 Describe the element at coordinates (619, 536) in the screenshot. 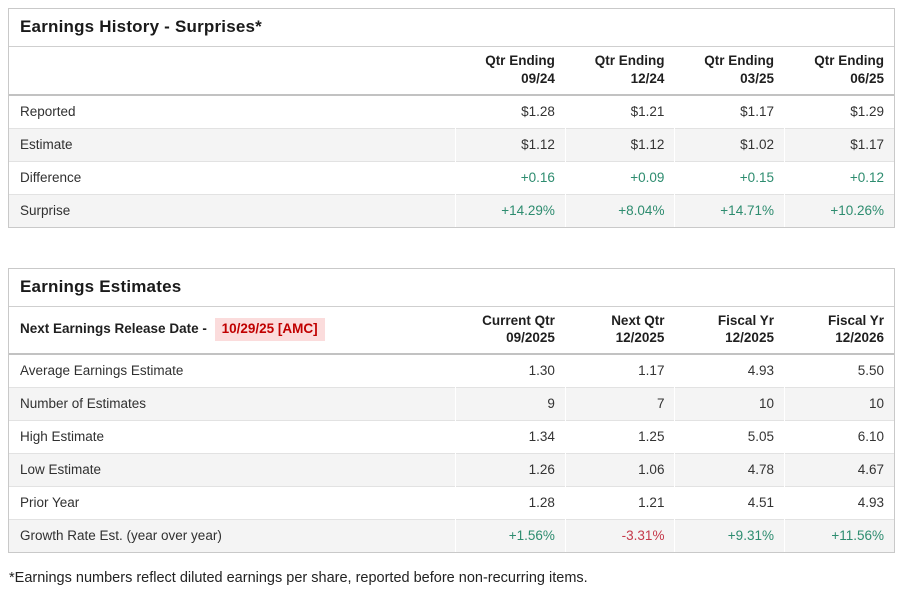

I see `cell-value: -3.31%` at that location.